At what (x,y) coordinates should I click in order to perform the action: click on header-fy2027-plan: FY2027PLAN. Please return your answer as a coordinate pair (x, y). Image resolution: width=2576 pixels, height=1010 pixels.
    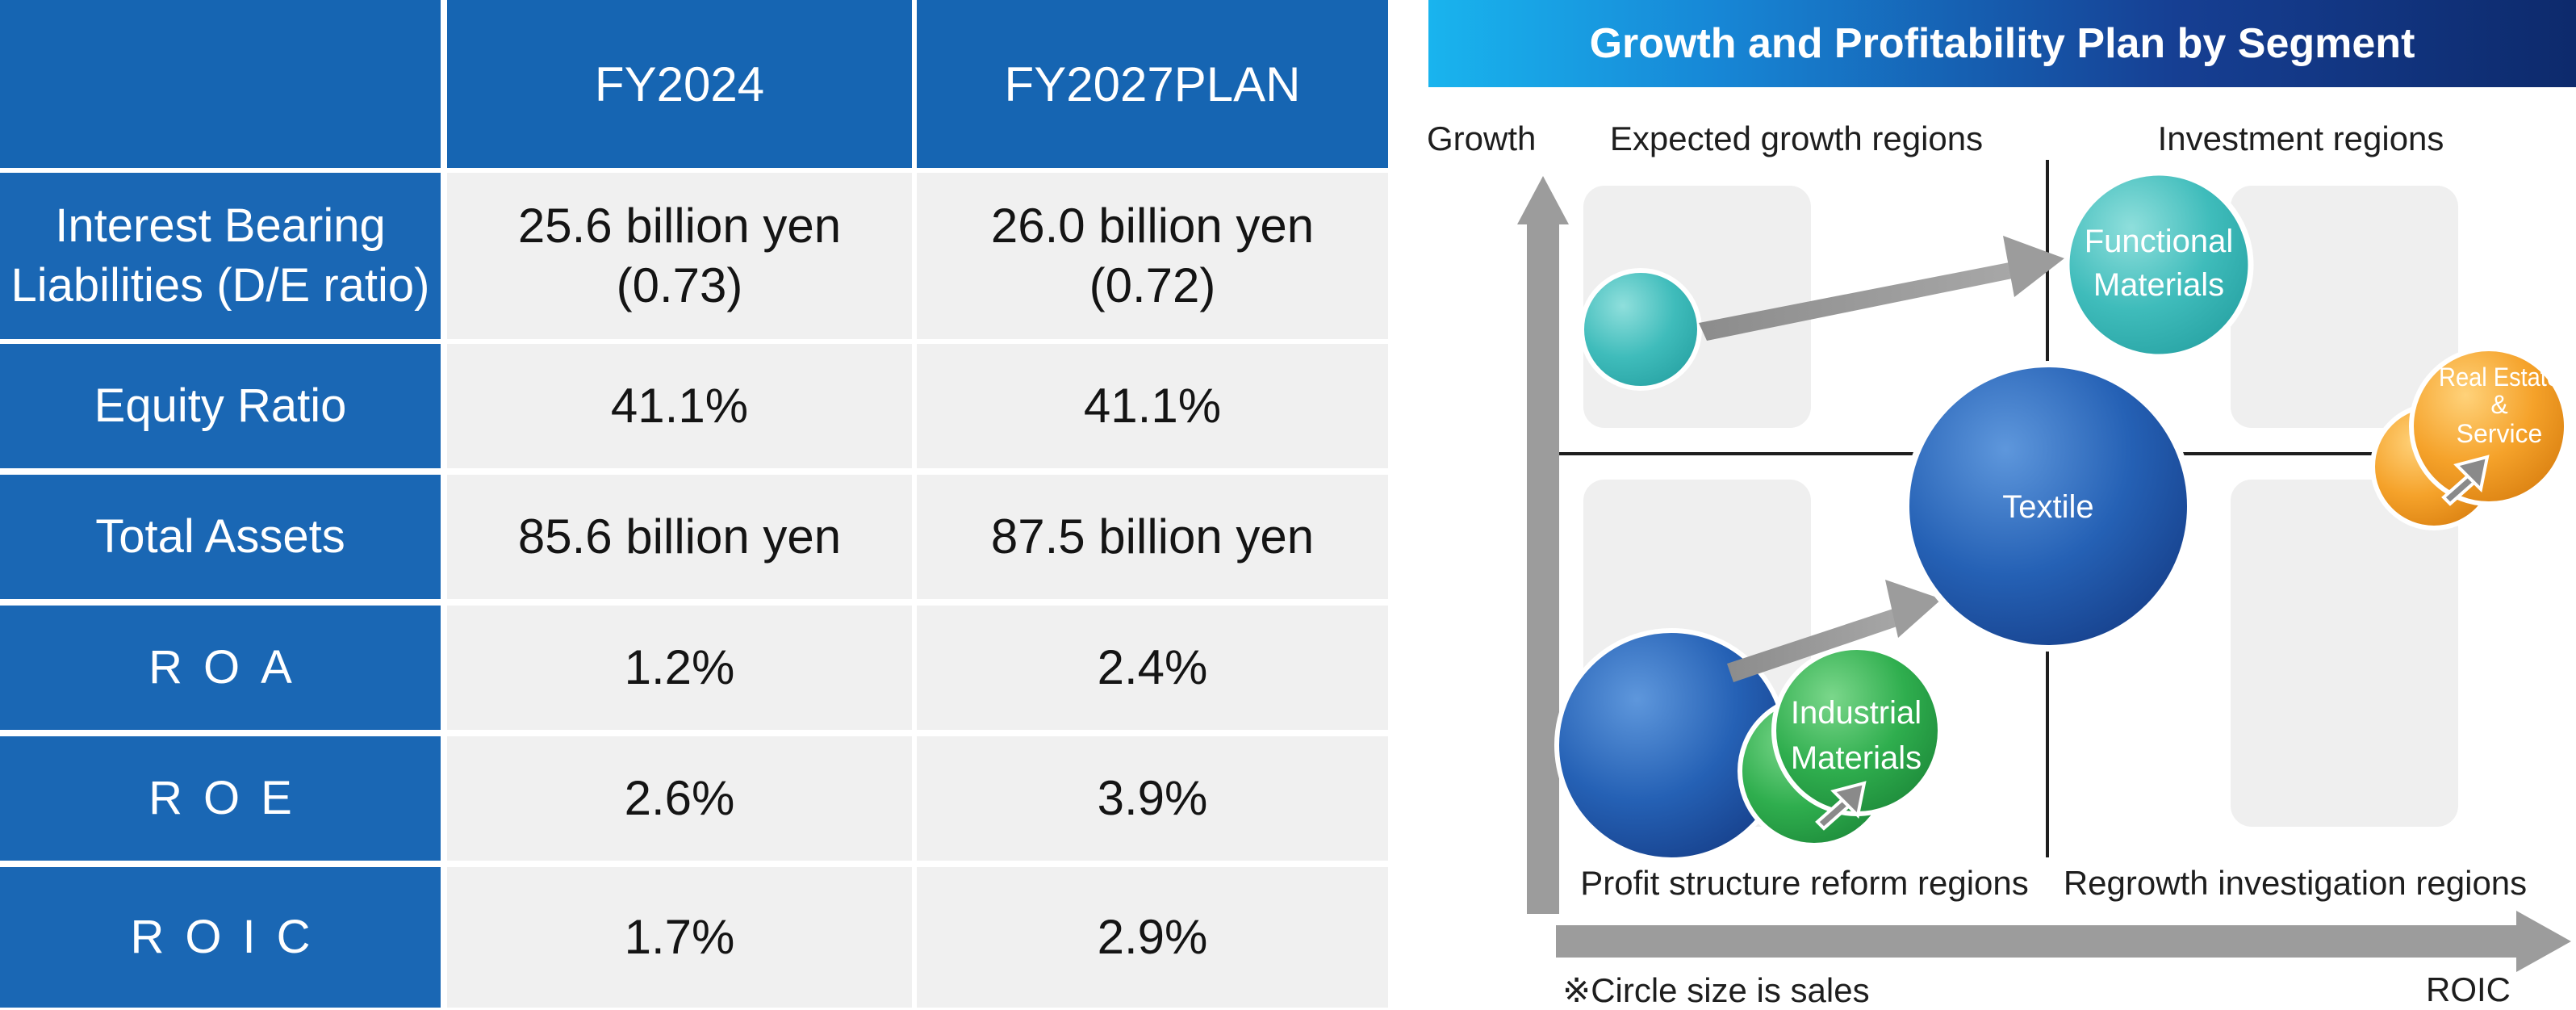
    Looking at the image, I should click on (1152, 84).